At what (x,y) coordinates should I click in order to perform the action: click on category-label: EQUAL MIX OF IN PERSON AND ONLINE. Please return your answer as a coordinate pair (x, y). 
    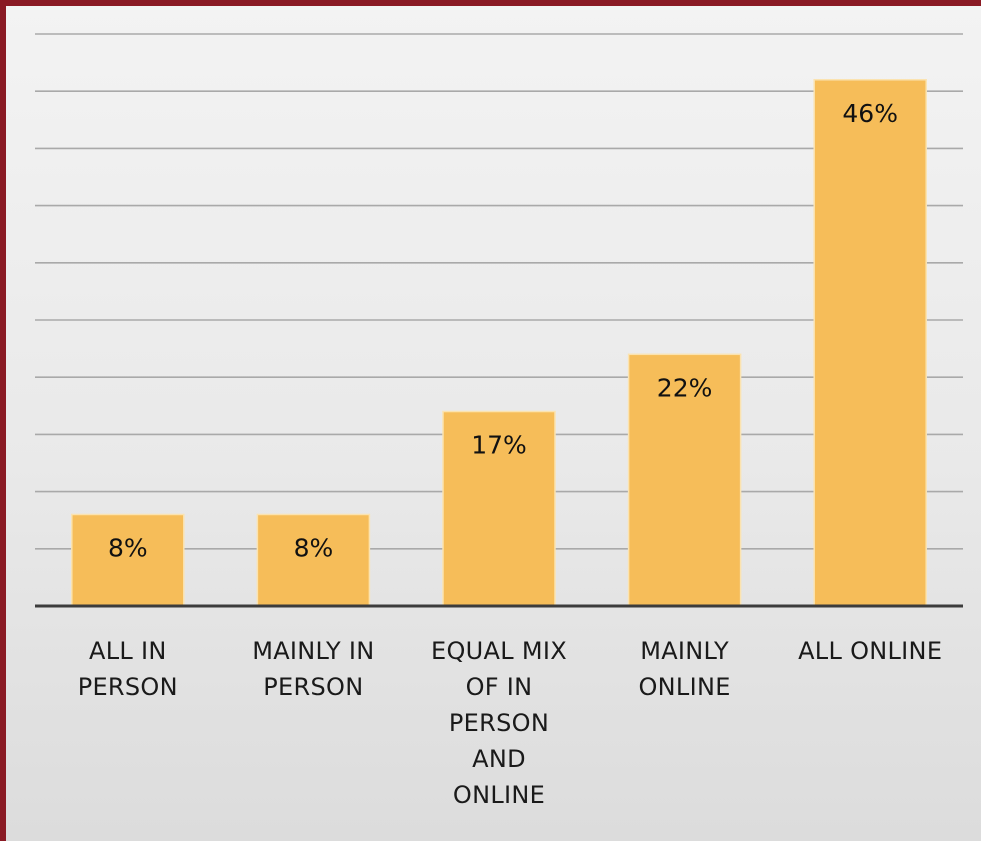
    Looking at the image, I should click on (499, 723).